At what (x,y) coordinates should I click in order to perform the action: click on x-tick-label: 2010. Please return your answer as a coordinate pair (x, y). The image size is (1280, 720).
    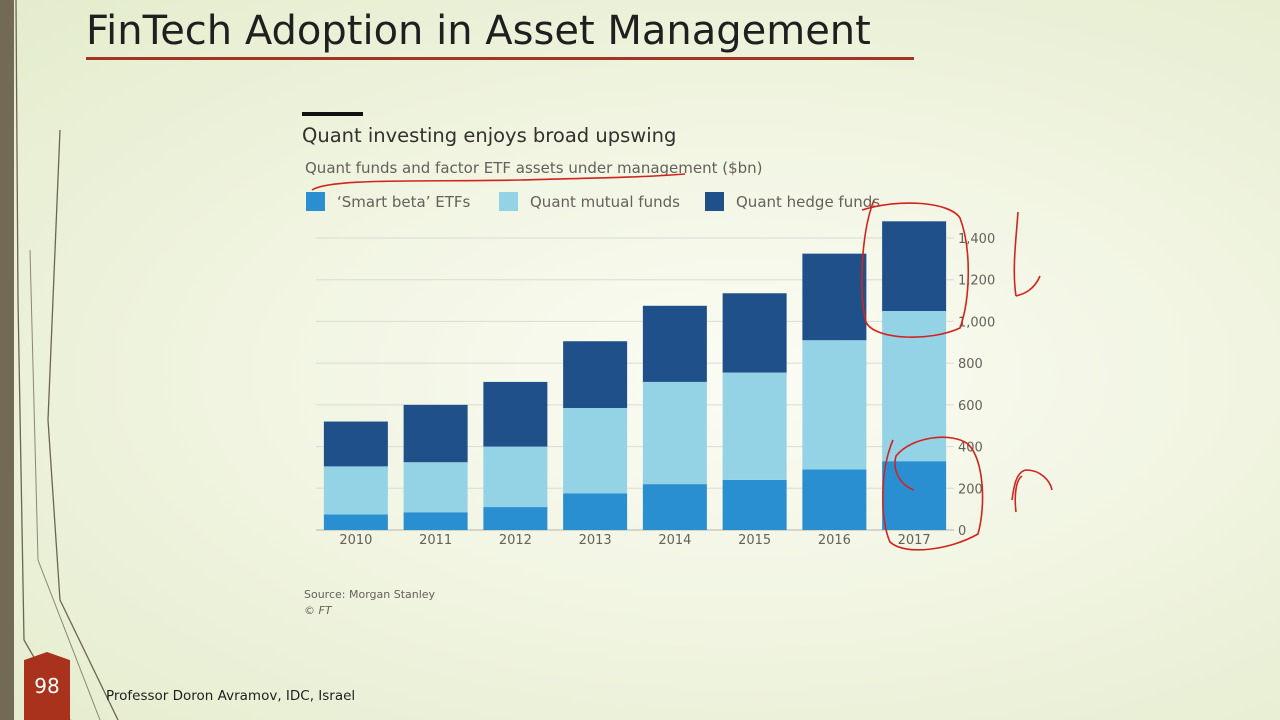
    Looking at the image, I should click on (355, 540).